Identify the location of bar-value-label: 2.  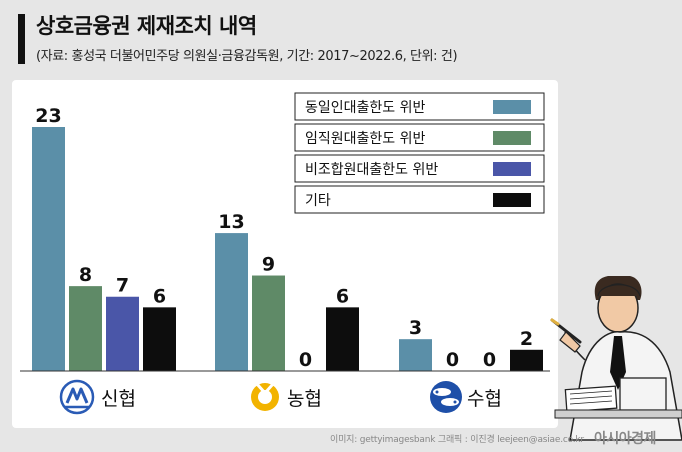
(526, 339).